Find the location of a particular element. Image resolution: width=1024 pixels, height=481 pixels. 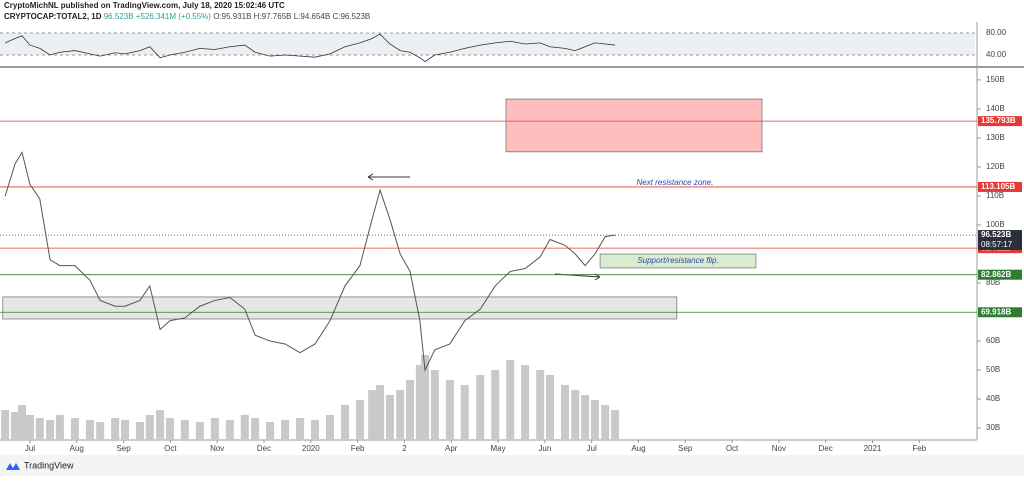

arrow is located at coordinates (388, 177).